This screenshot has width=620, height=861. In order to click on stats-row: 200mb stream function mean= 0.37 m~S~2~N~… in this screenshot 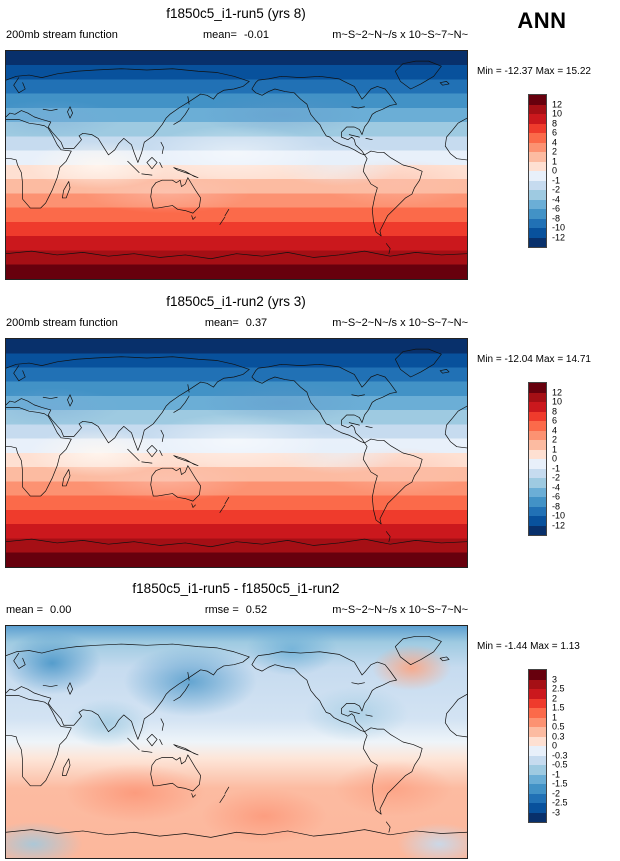, I will do `click(236, 324)`.